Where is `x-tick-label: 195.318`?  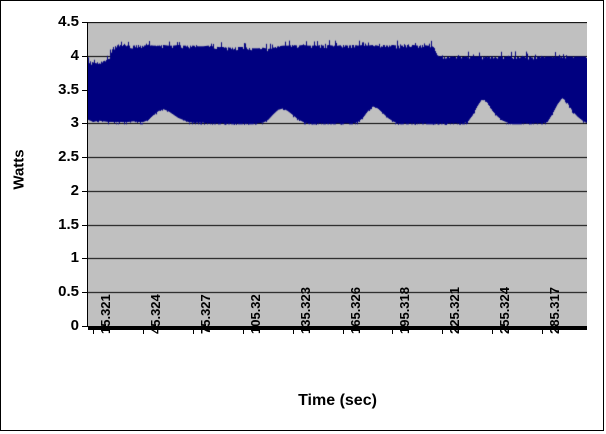
x-tick-label: 195.318 is located at coordinates (405, 310).